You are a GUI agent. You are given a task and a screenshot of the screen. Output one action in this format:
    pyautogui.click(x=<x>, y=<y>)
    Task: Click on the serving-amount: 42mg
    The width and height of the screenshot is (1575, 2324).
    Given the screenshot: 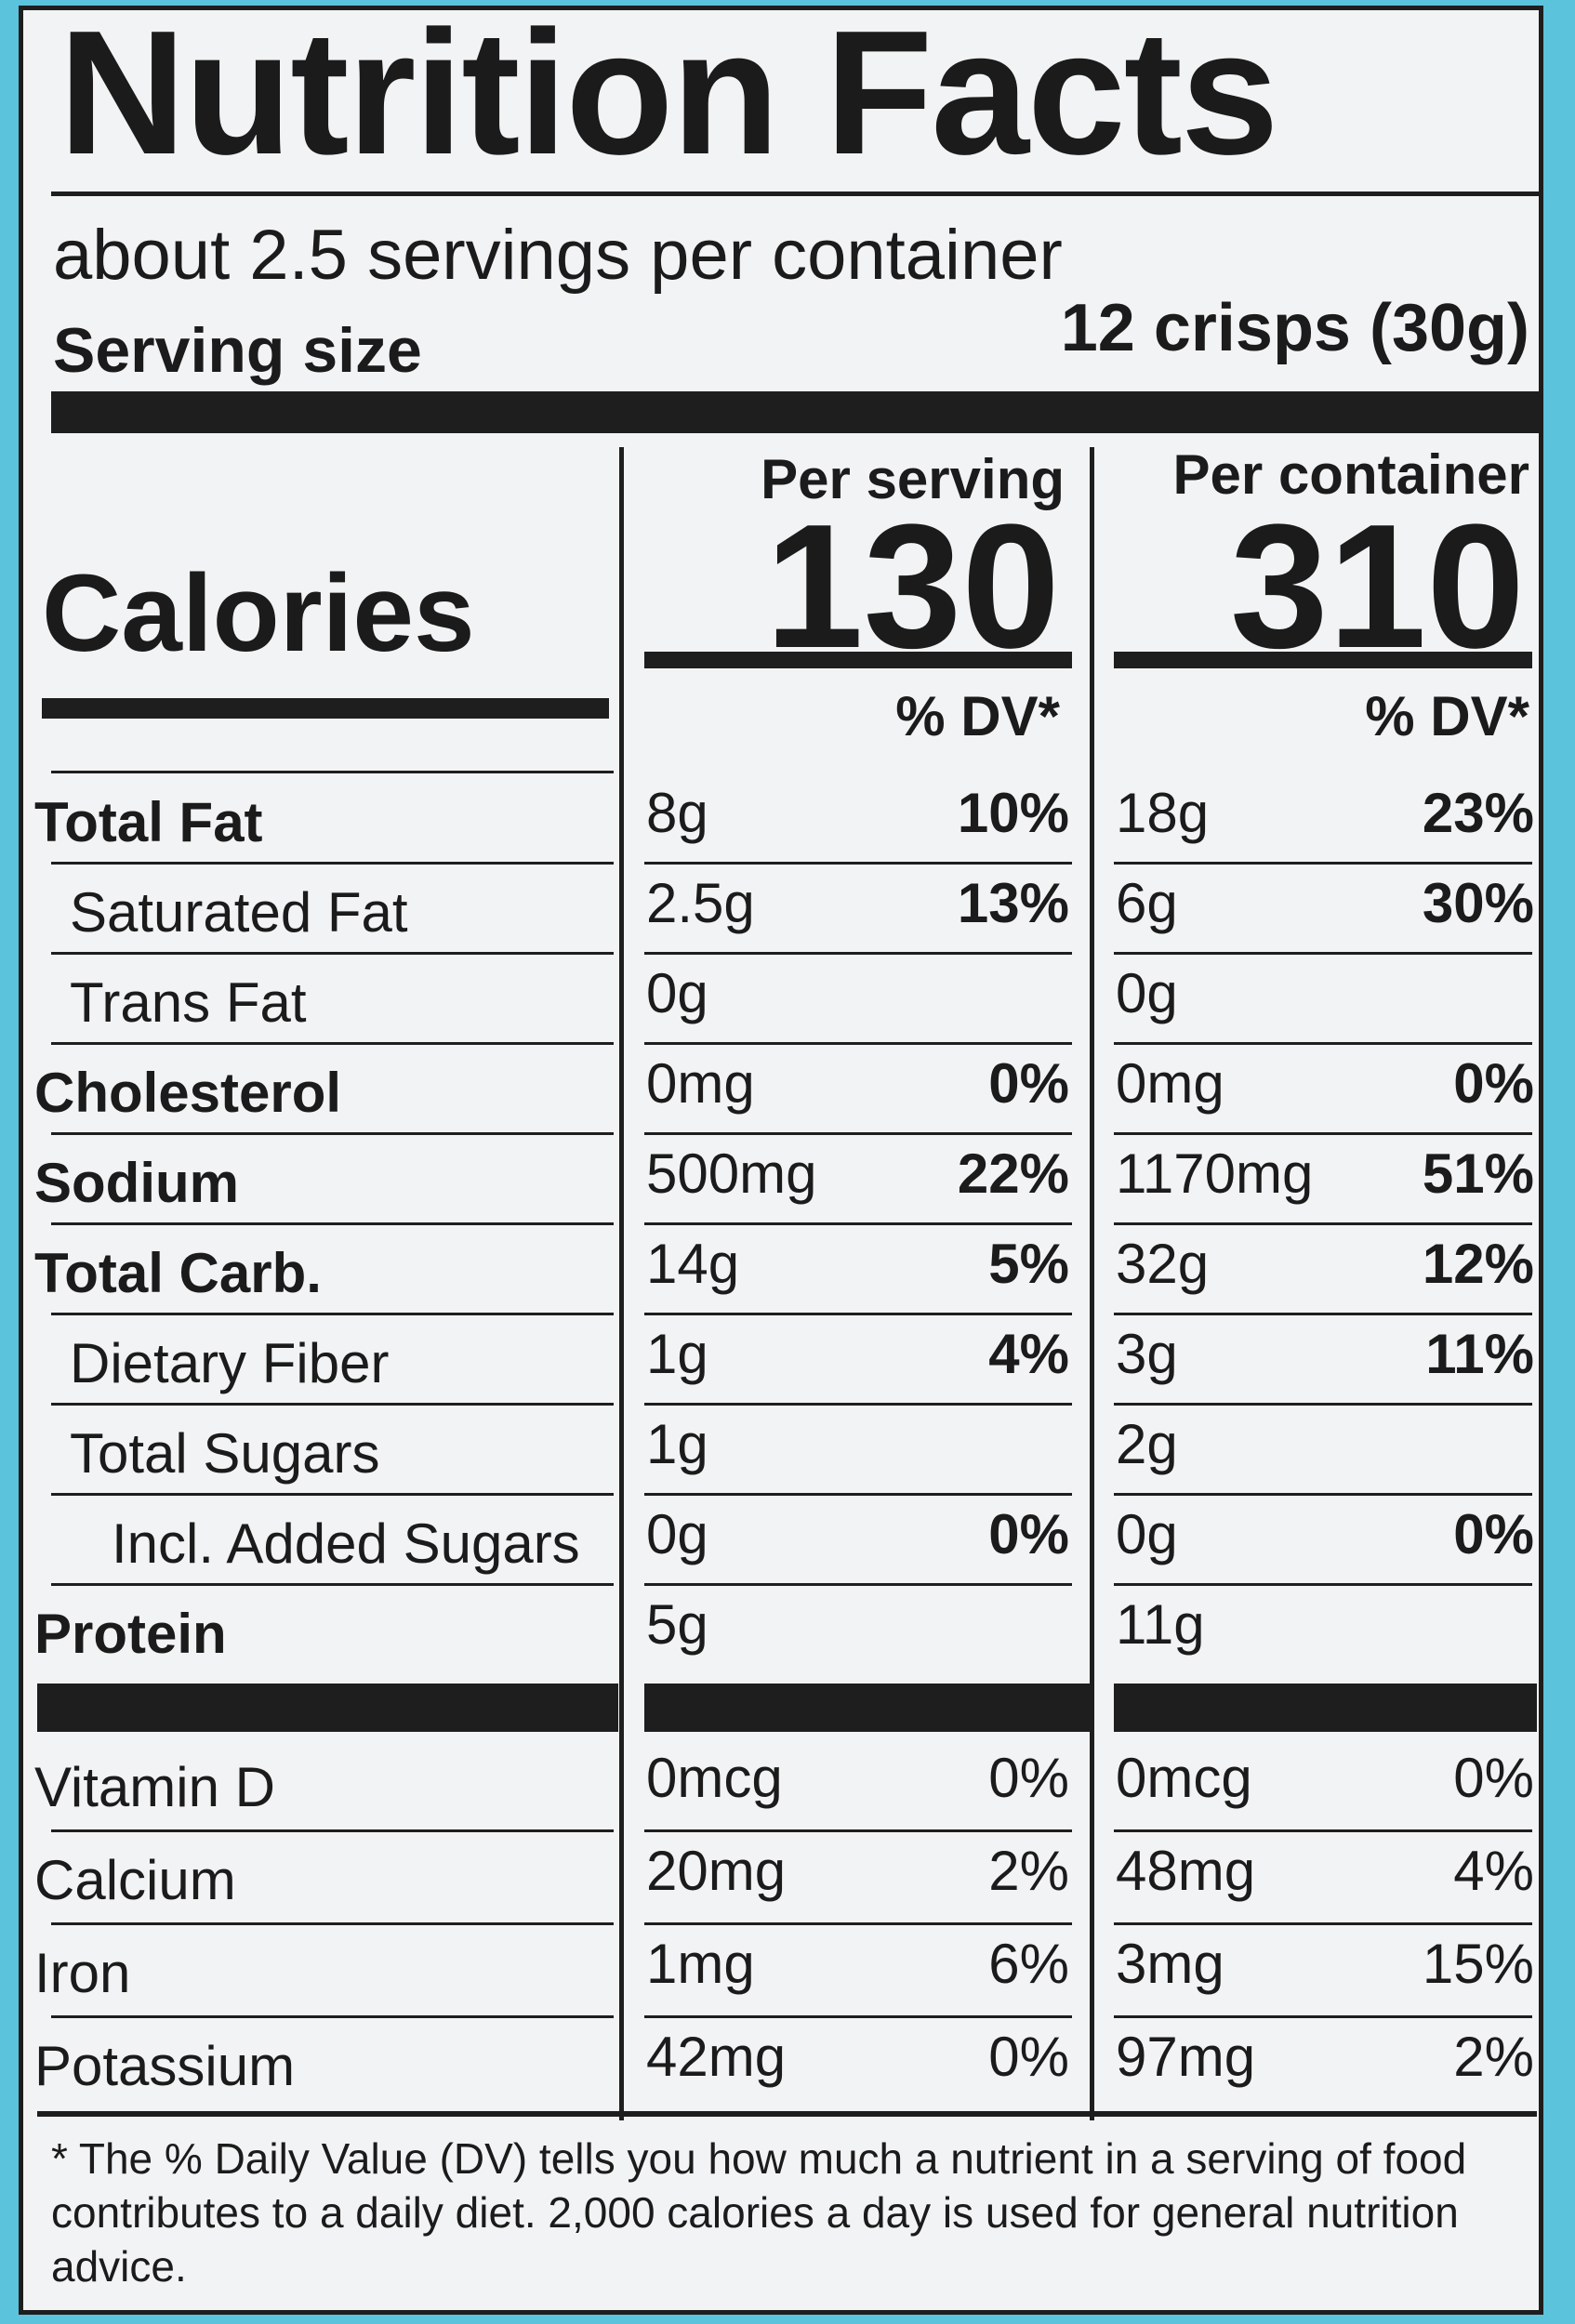 What is the action you would take?
    pyautogui.click(x=716, y=2057)
    